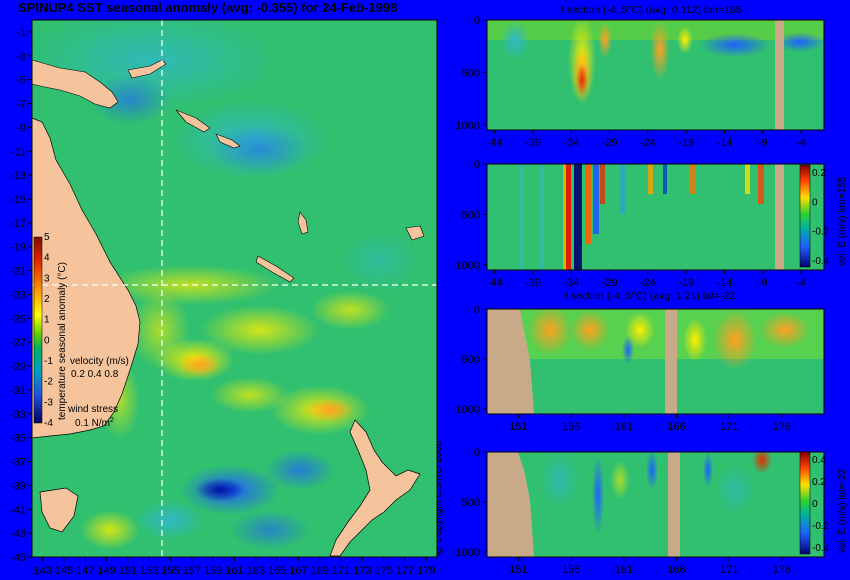 The image size is (850, 580). I want to click on section4-colorbar-label: vel. E (m/s) lat=-22, so click(842, 510).